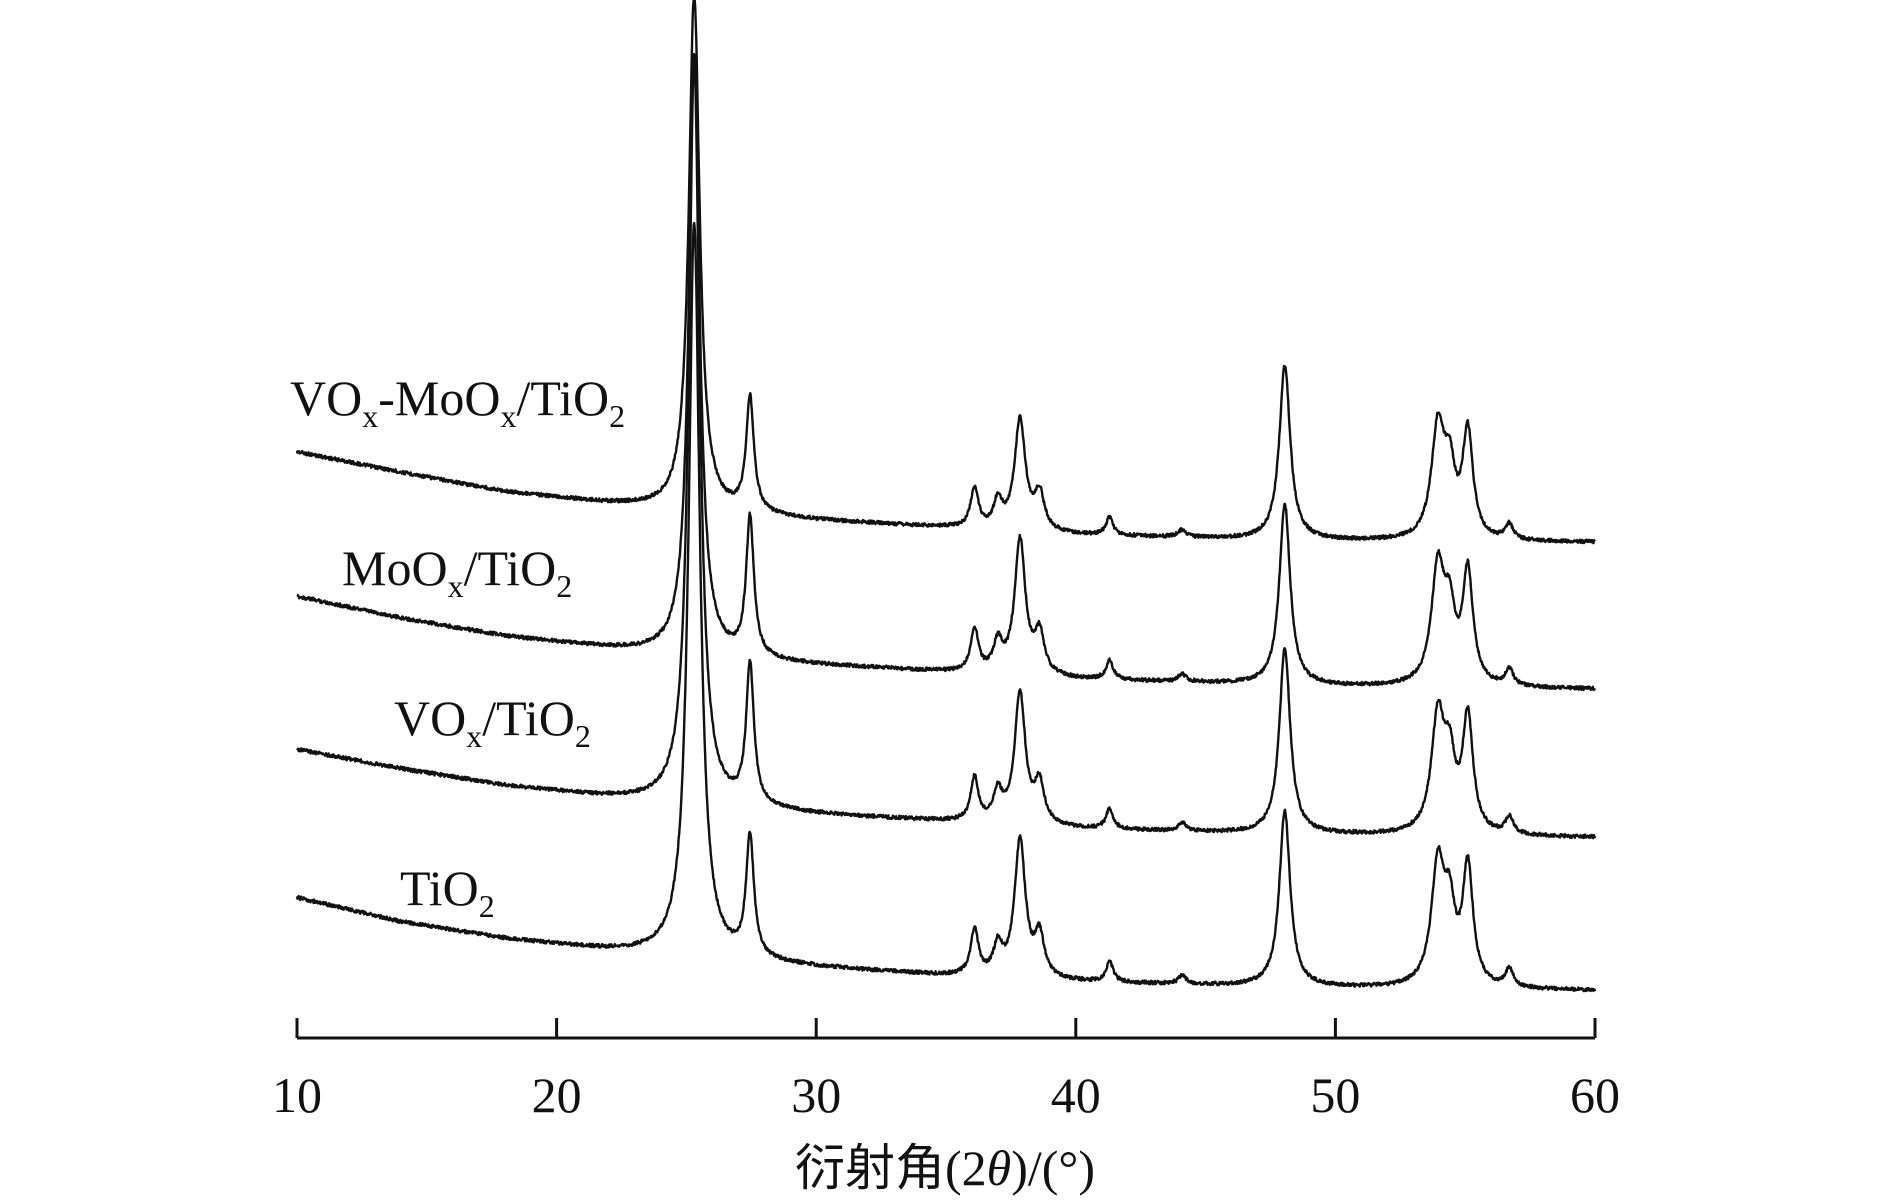 The height and width of the screenshot is (1203, 1890). Describe the element at coordinates (457, 647) in the screenshot. I see `series-label-layer: VOx-MoOx/TiO2 MoOx/TiO2 VOx/TiO2 TiO2` at that location.